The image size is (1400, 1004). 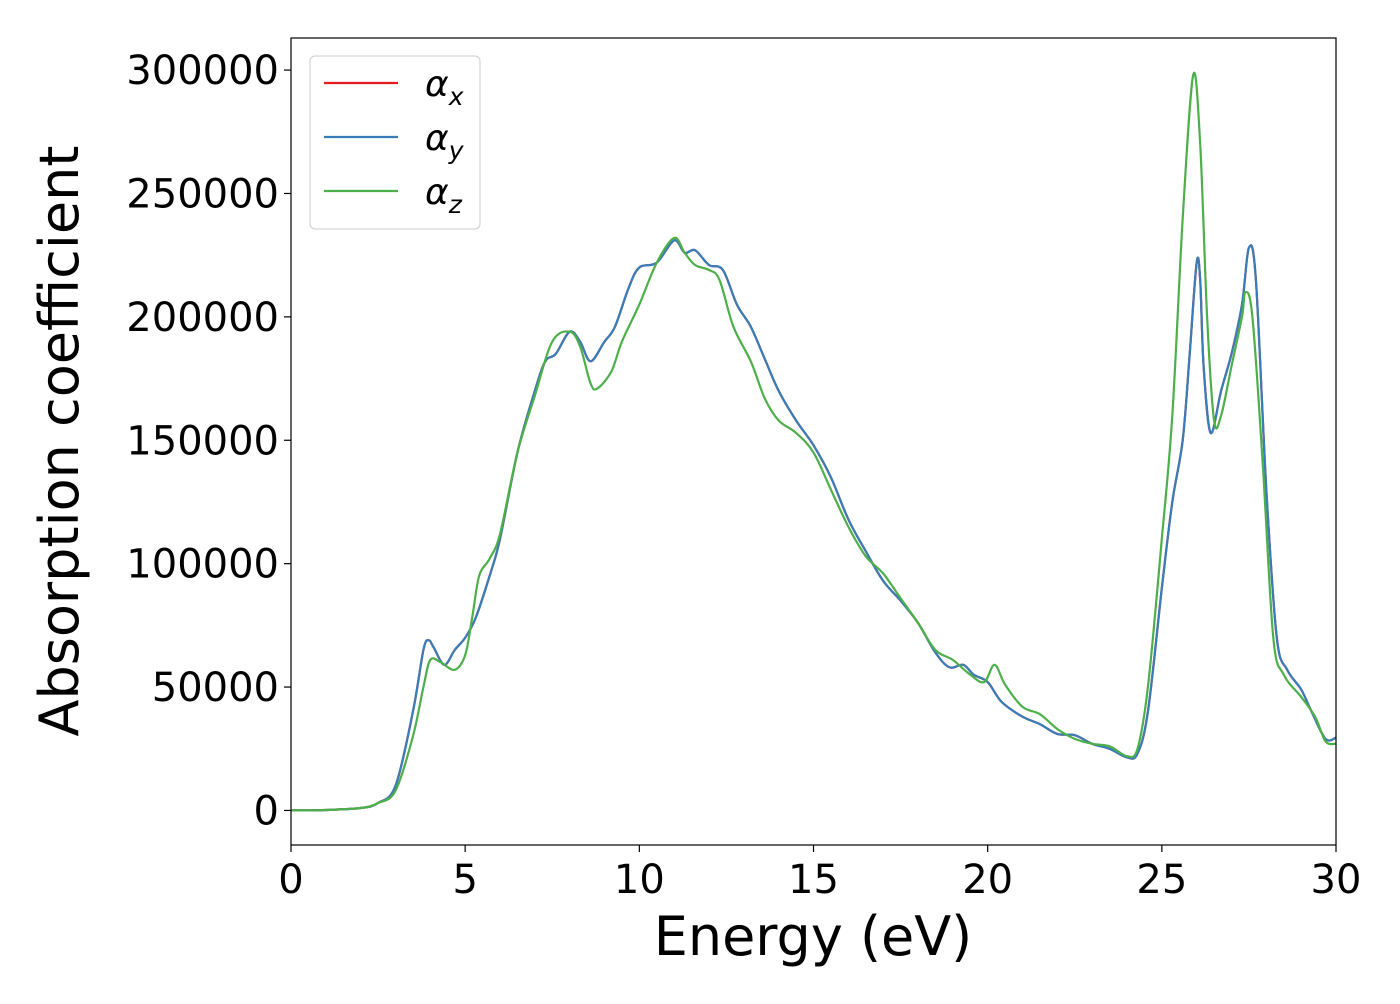 I want to click on x-tick-label: 10, so click(x=639, y=880).